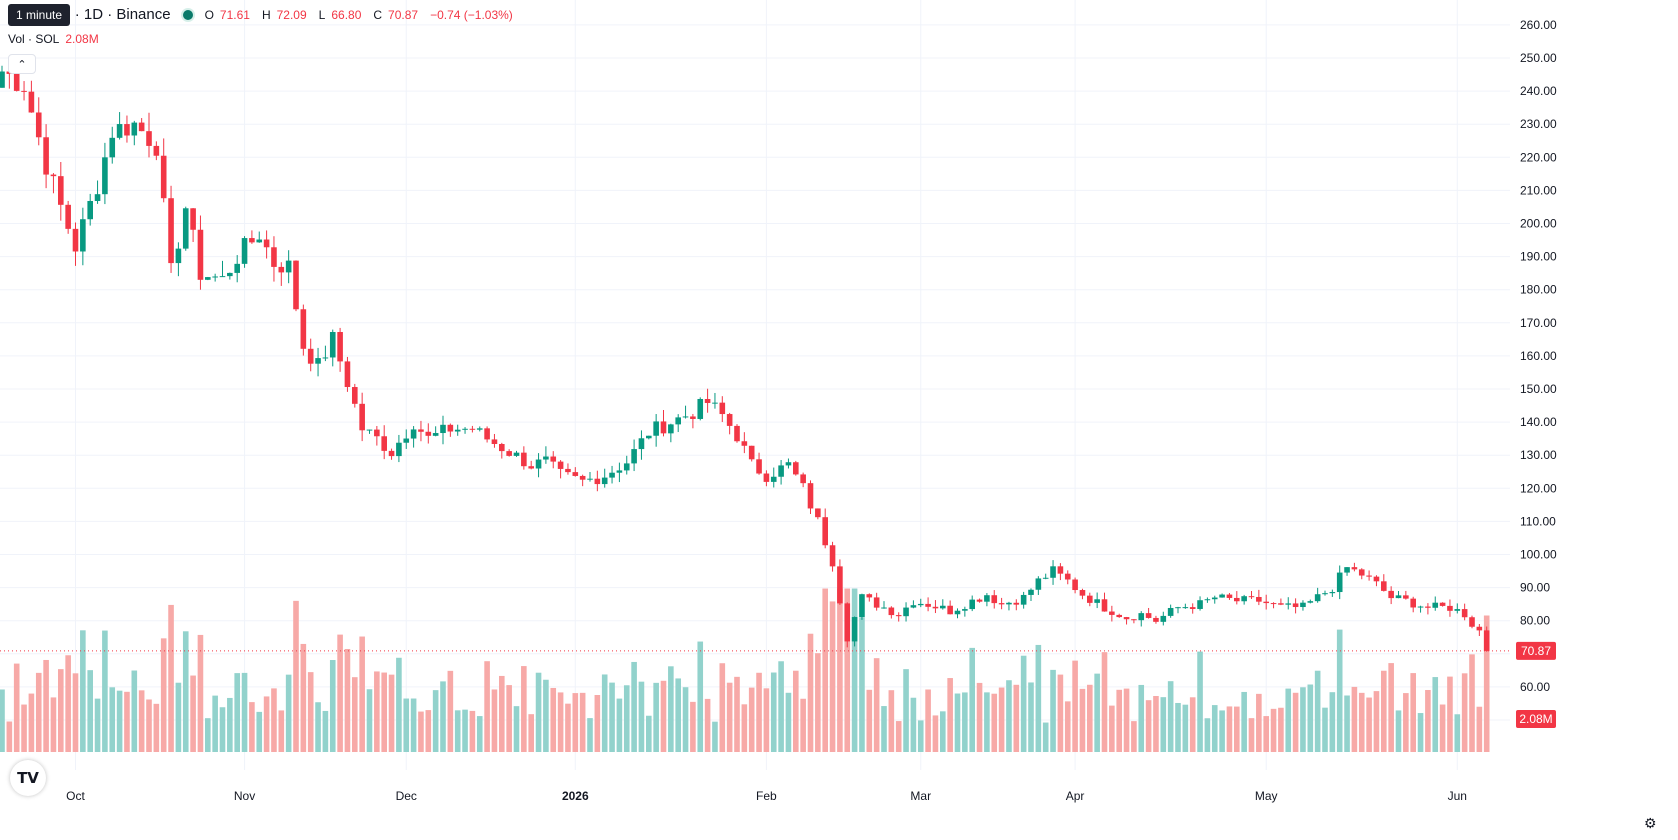  What do you see at coordinates (1538, 157) in the screenshot?
I see `y-tick-label: 220.00` at bounding box center [1538, 157].